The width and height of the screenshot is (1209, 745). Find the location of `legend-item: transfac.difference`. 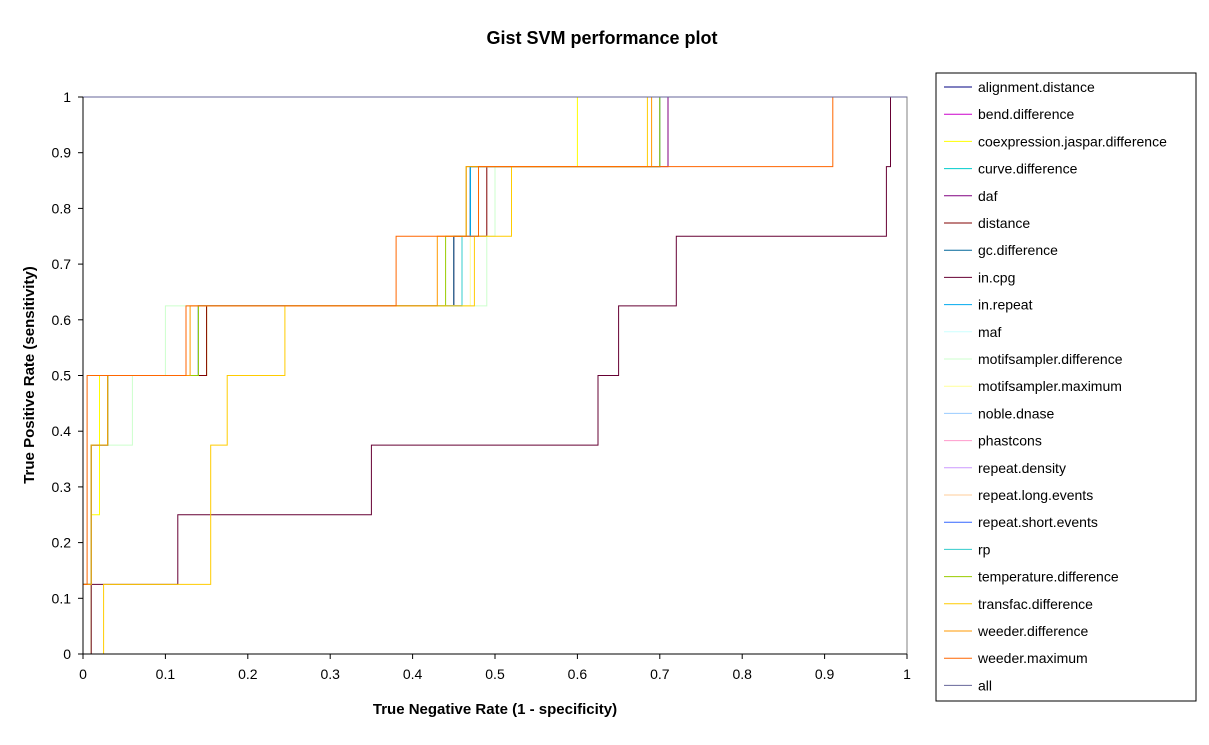

legend-item: transfac.difference is located at coordinates (1018, 604).